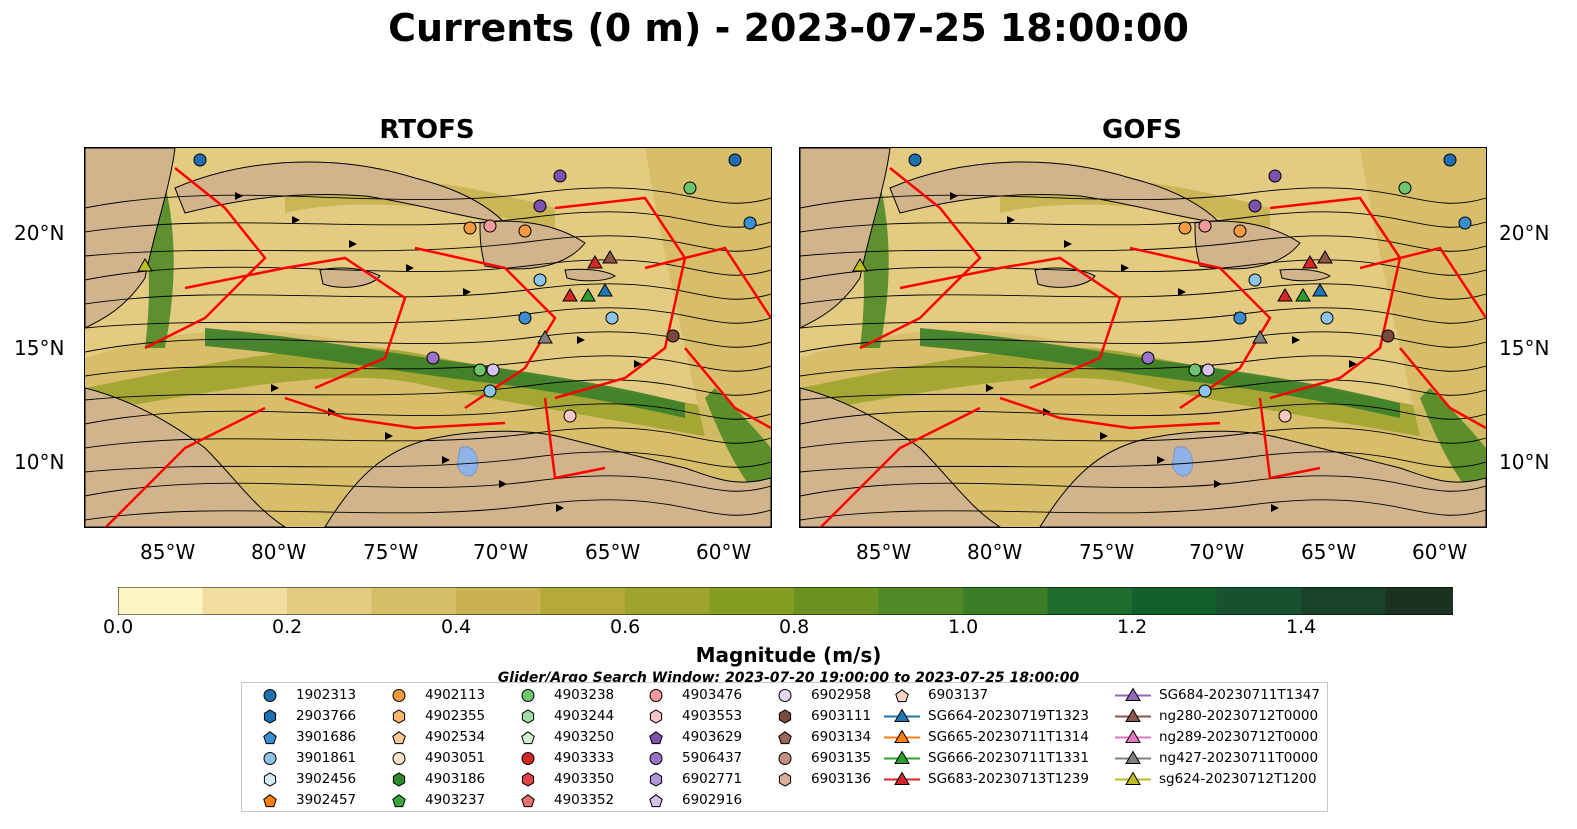 This screenshot has width=1577, height=829. Describe the element at coordinates (456, 627) in the screenshot. I see `colorbar-tick-label: 0.4` at that location.